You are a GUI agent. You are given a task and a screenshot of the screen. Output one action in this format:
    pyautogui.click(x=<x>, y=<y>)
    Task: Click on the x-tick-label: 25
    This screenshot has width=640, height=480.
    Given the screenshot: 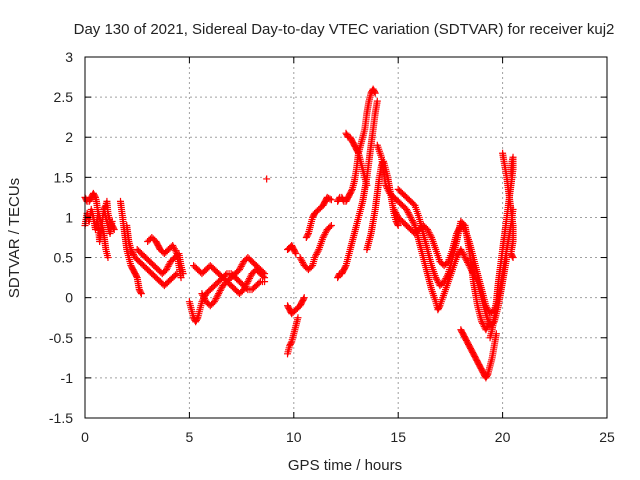 What is the action you would take?
    pyautogui.click(x=607, y=437)
    